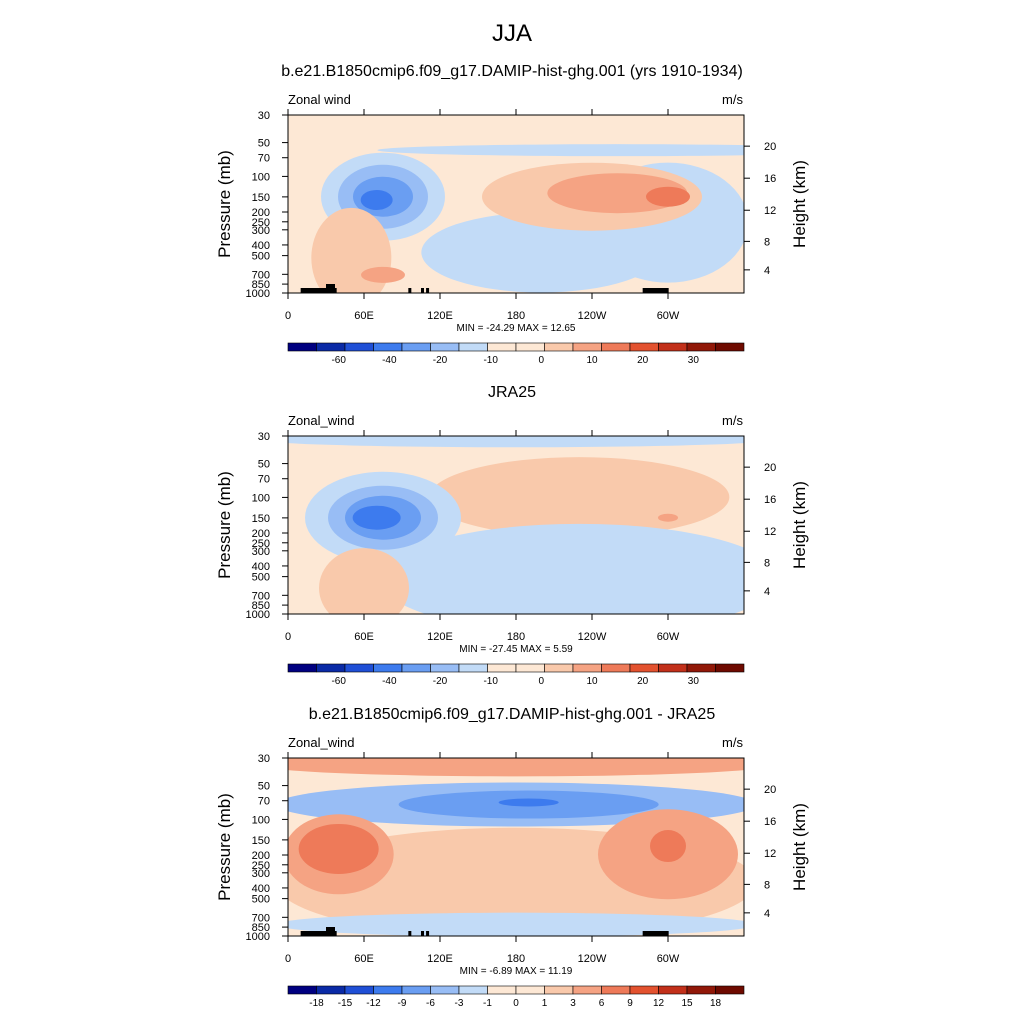 The width and height of the screenshot is (1024, 1024). Describe the element at coordinates (561, 568) in the screenshot. I see `lower-easterly` at that location.